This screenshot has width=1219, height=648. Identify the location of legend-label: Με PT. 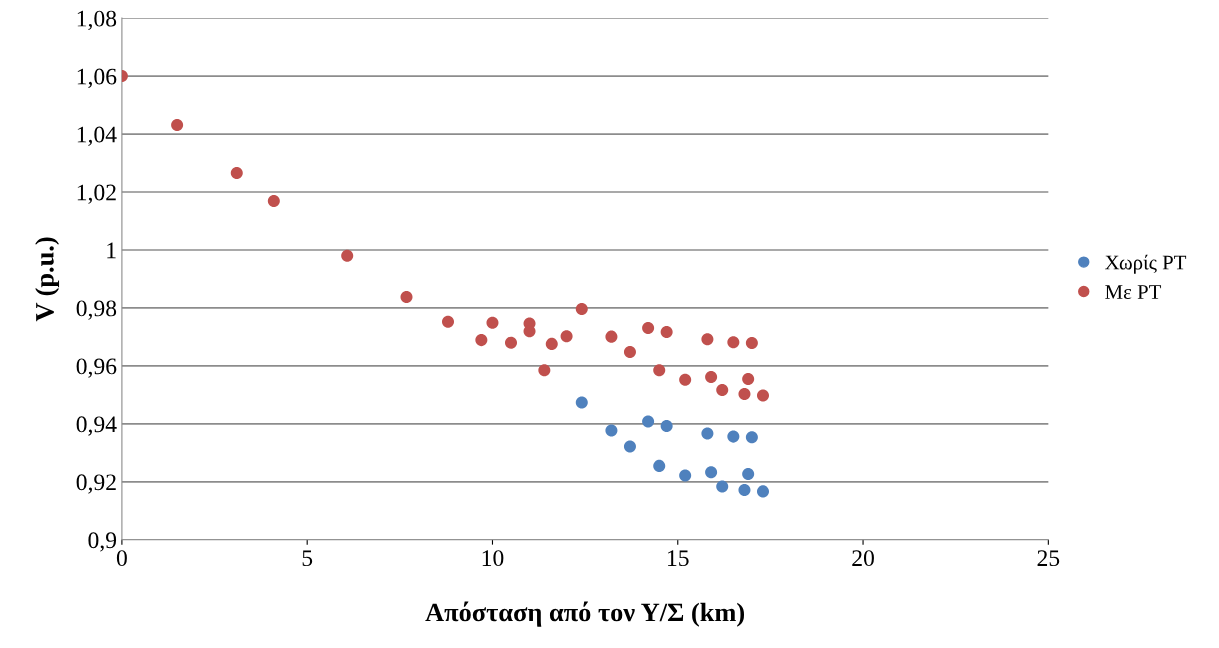
(1133, 292).